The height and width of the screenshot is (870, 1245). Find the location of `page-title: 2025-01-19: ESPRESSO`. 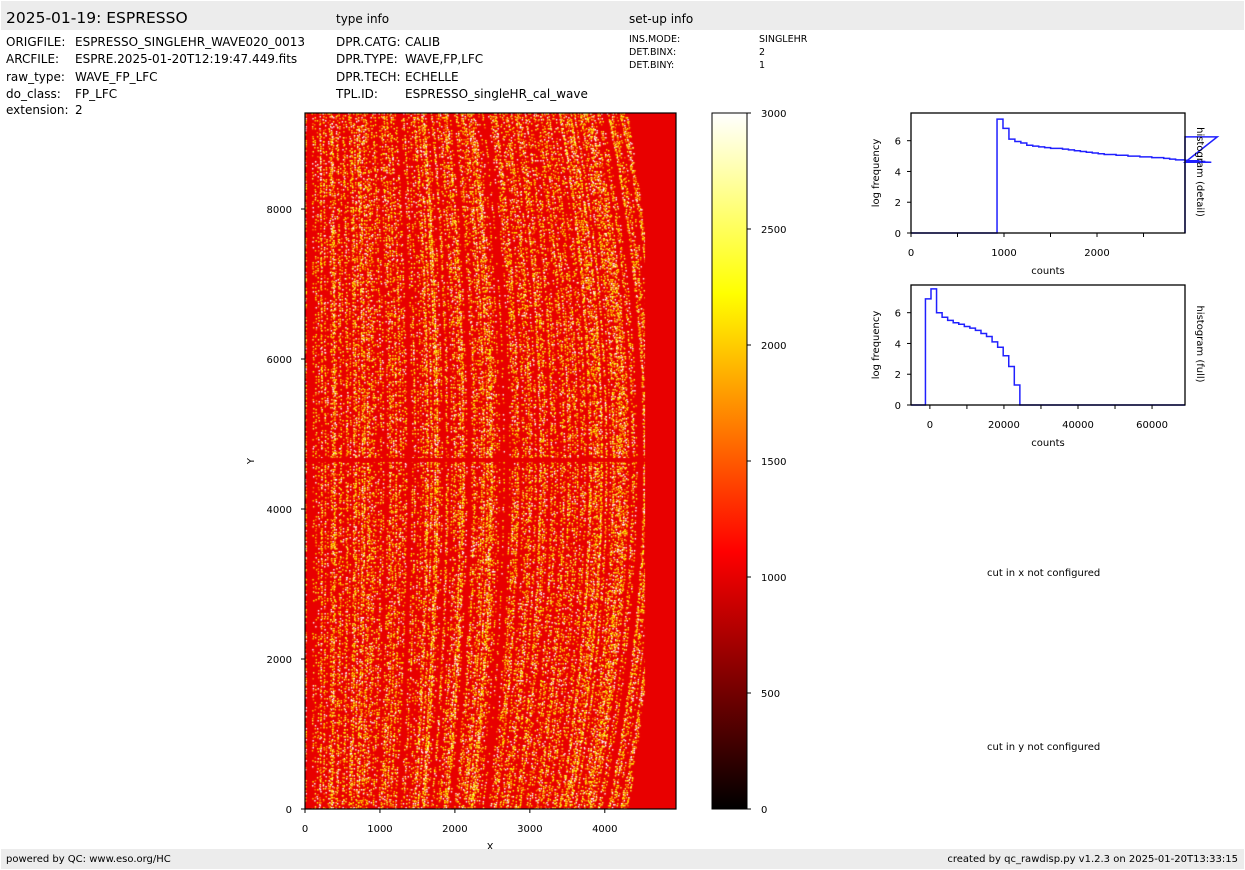

page-title: 2025-01-19: ESPRESSO is located at coordinates (97, 18).